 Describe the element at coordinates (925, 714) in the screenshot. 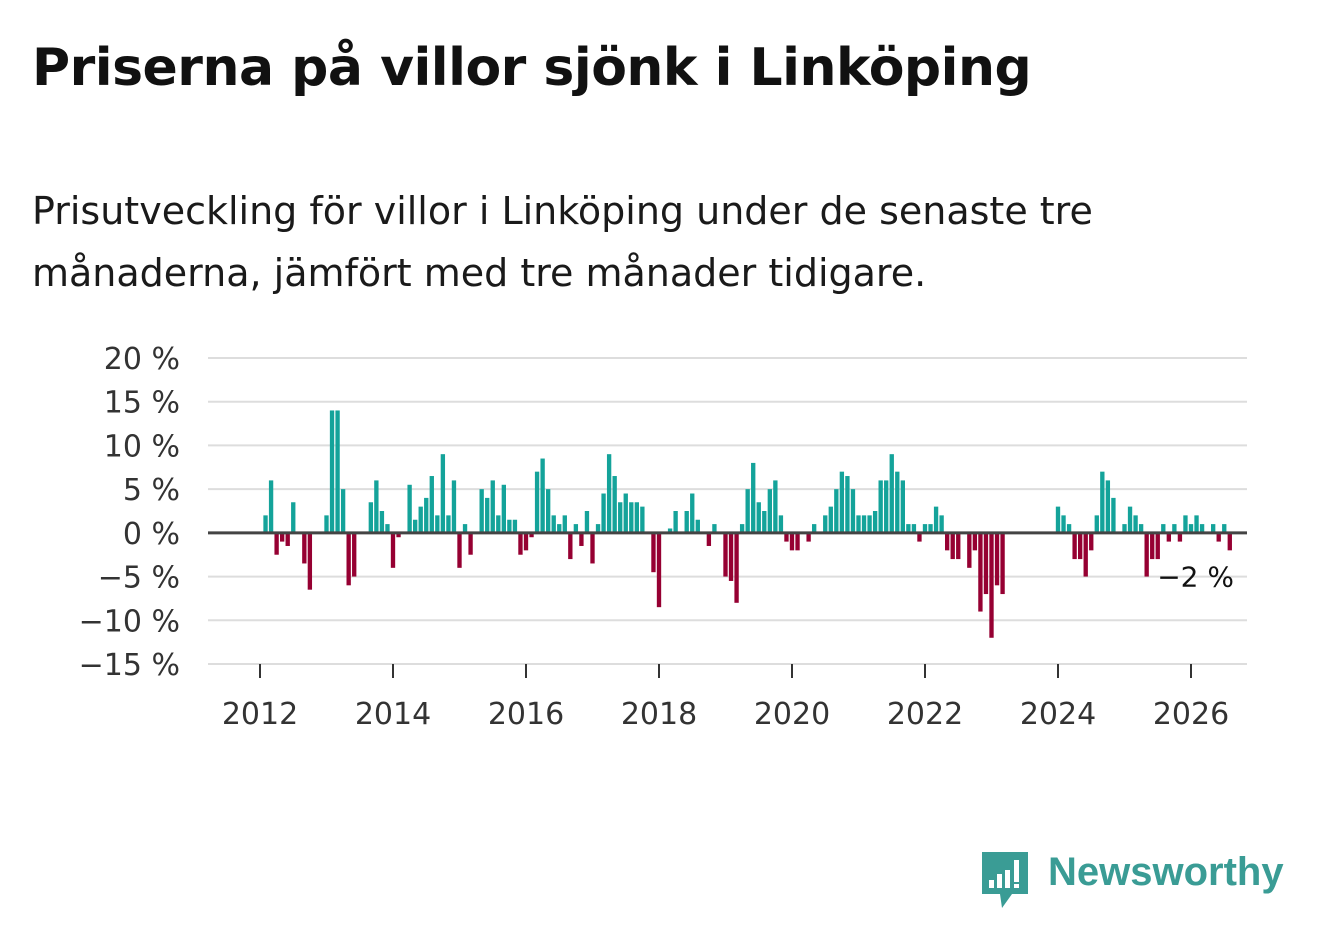

I see `x-tick-label: 2022` at that location.